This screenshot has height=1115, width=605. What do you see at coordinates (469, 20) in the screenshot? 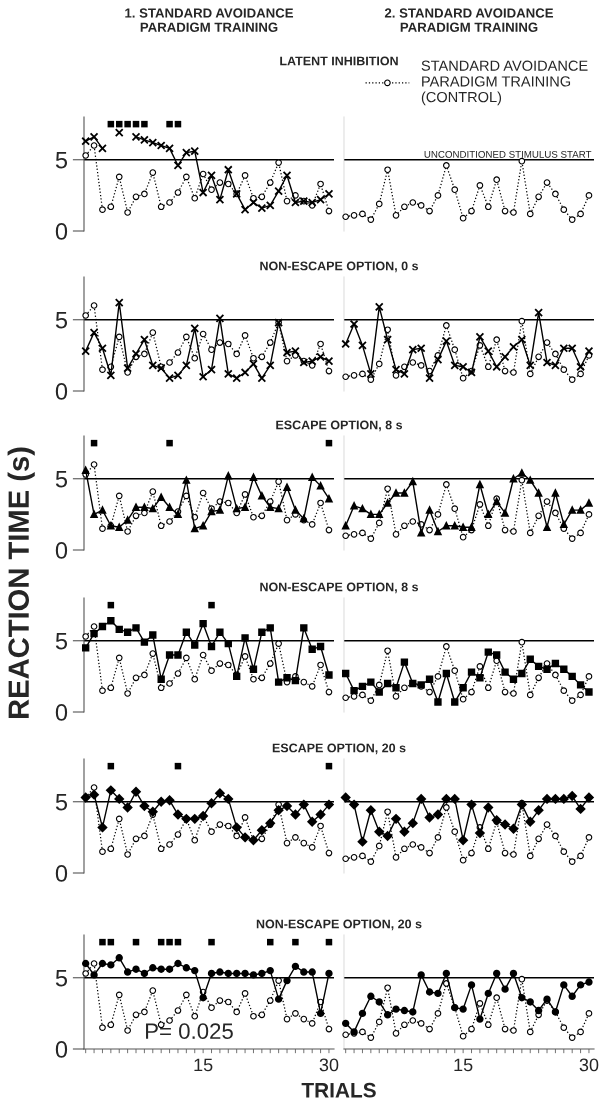
I see `chart-title: 2. STANDARD AVOIDANCE PARADIGM TRAINING` at bounding box center [469, 20].